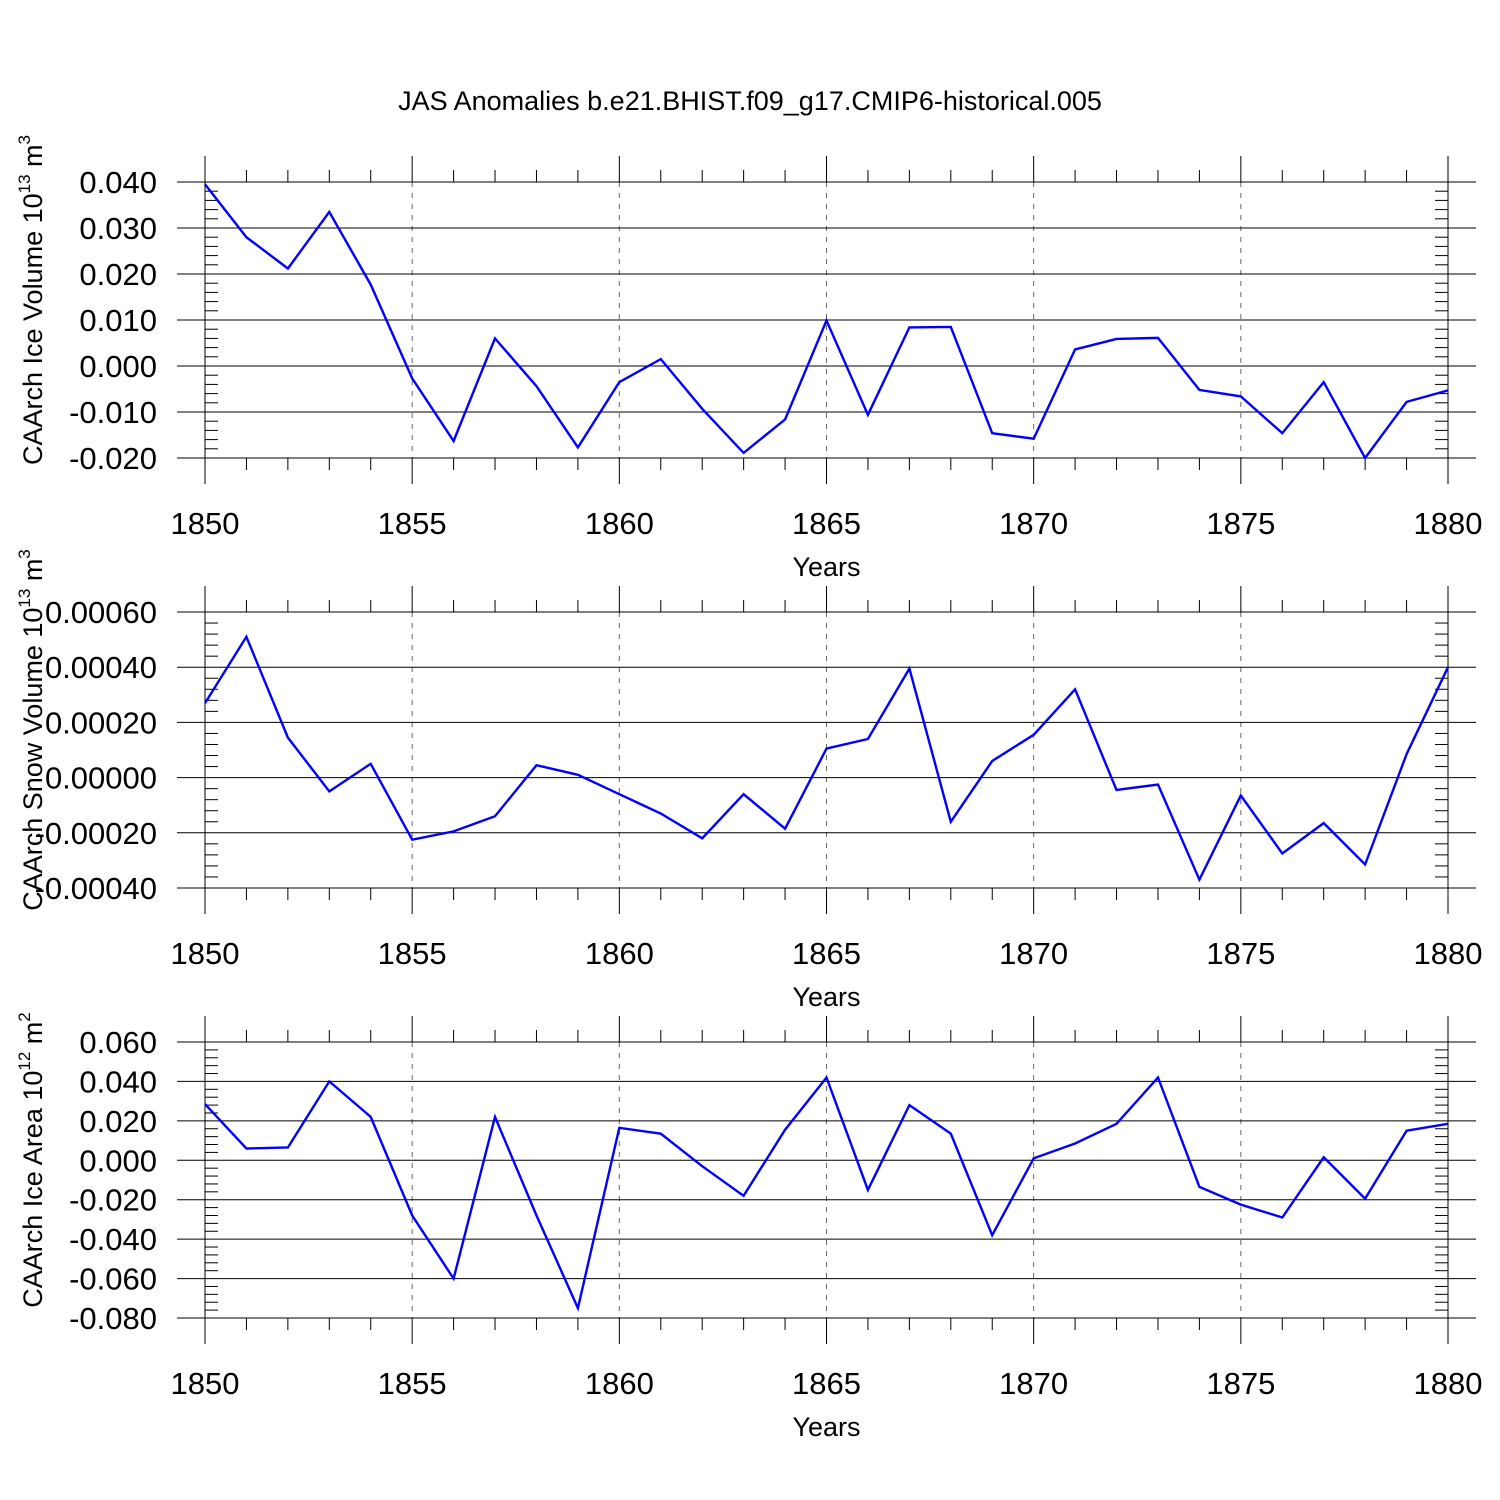 The height and width of the screenshot is (1500, 1500). I want to click on y-axis-label: CAArch Snow Volume 1013 m3, so click(31, 730).